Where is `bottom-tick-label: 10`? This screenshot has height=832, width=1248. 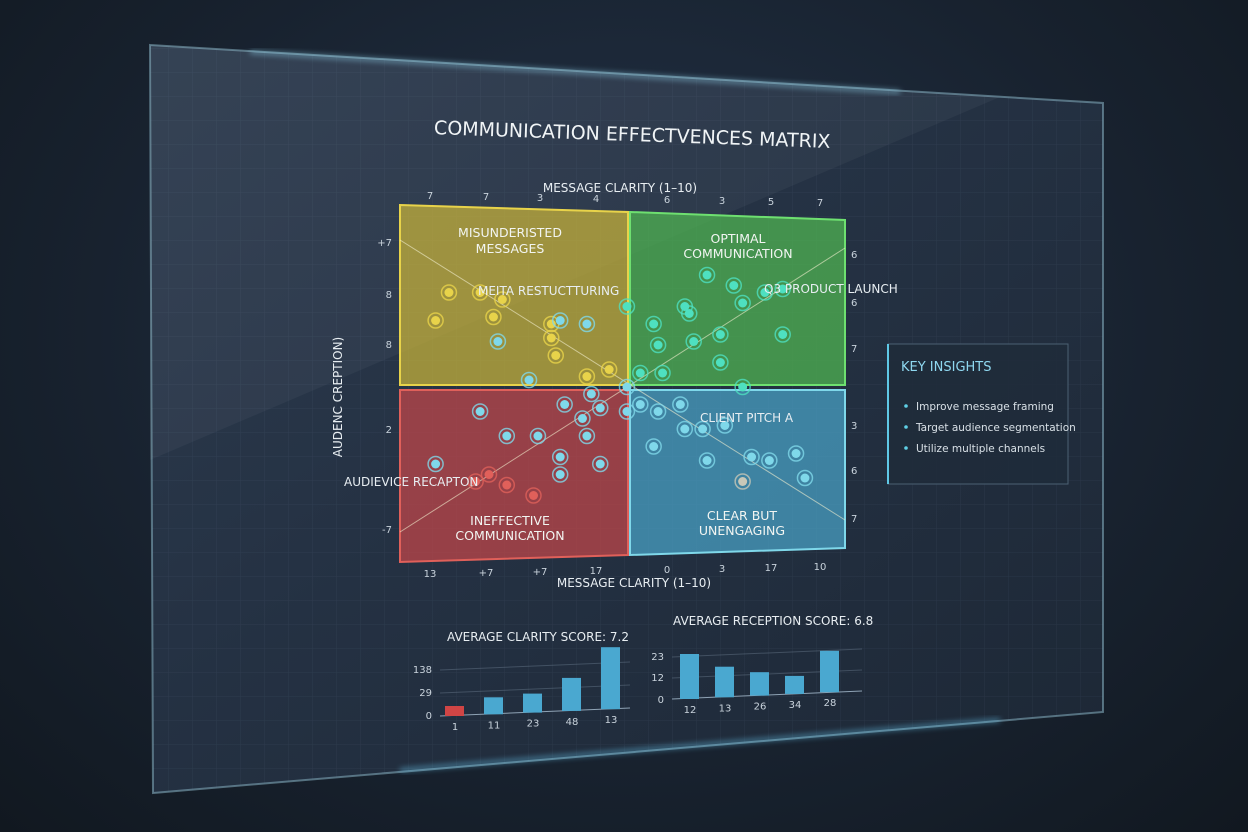 bottom-tick-label: 10 is located at coordinates (820, 567).